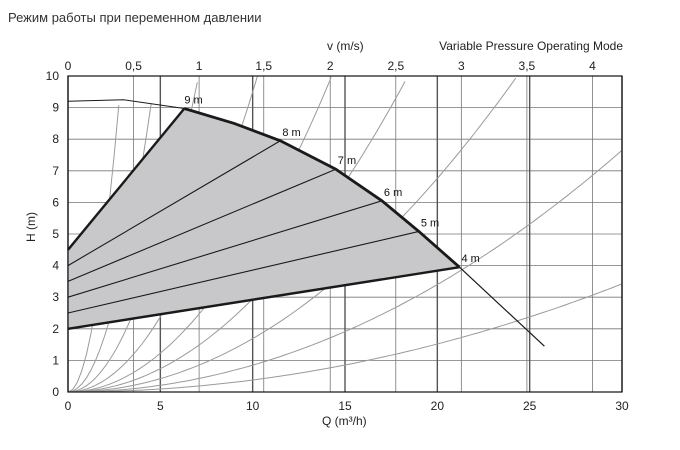 The width and height of the screenshot is (680, 450). Describe the element at coordinates (395, 66) in the screenshot. I see `v-tick-label: 2,5` at that location.